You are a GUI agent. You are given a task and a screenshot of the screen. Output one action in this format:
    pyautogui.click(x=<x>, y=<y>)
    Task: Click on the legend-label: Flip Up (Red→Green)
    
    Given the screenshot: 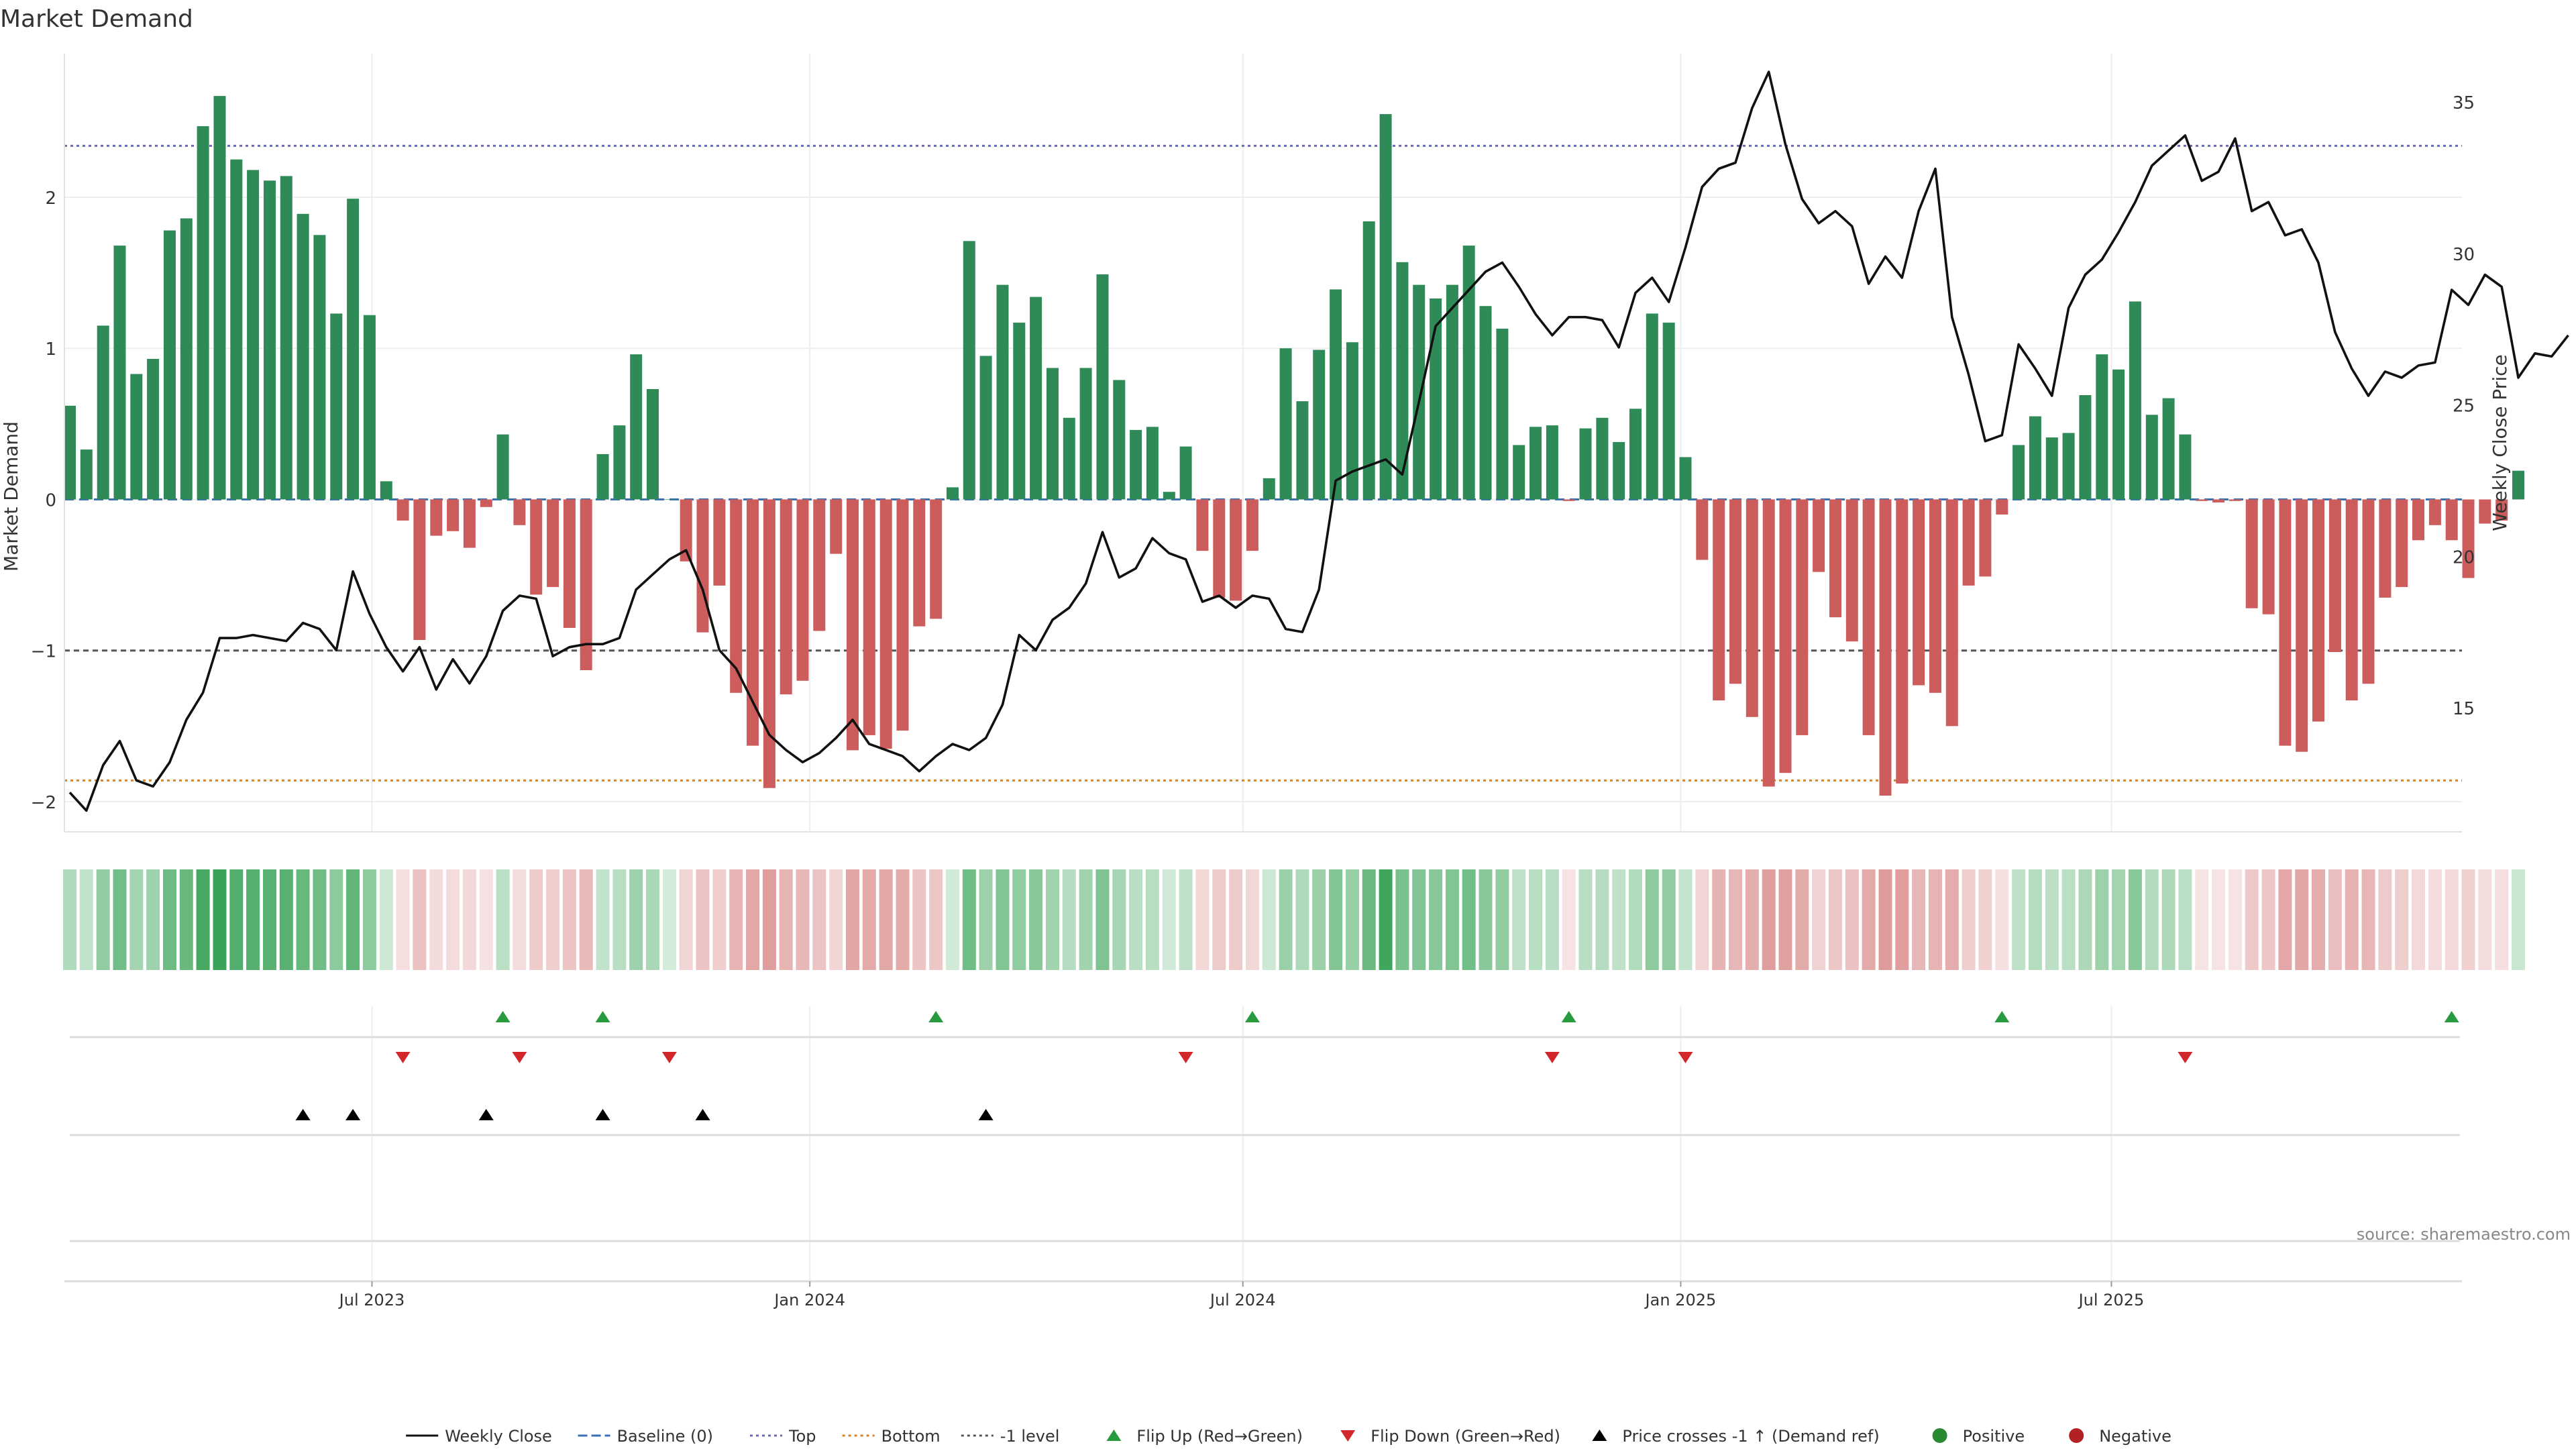 What is the action you would take?
    pyautogui.click(x=1219, y=1436)
    